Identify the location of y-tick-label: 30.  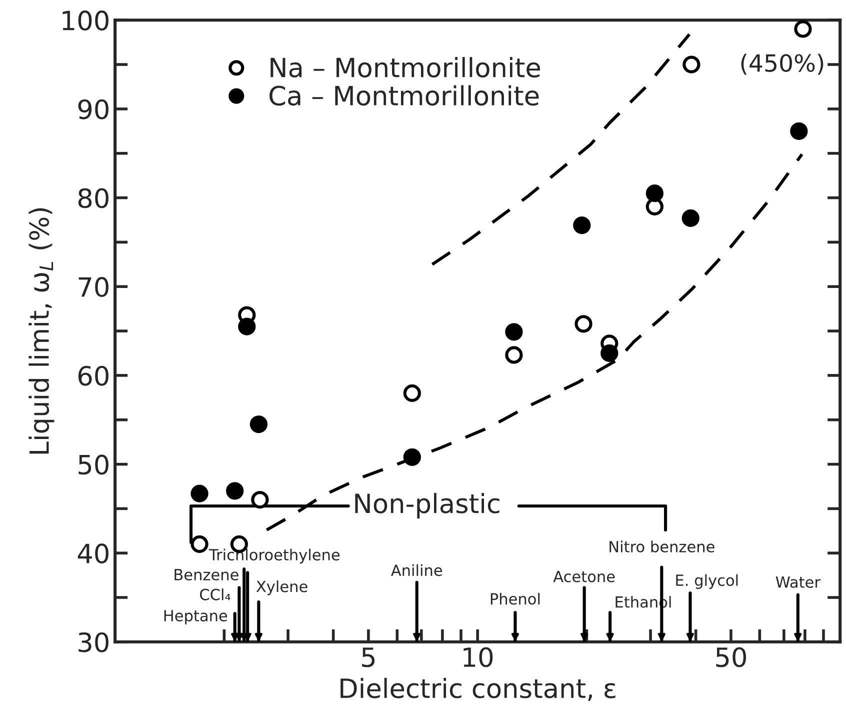
(93, 642).